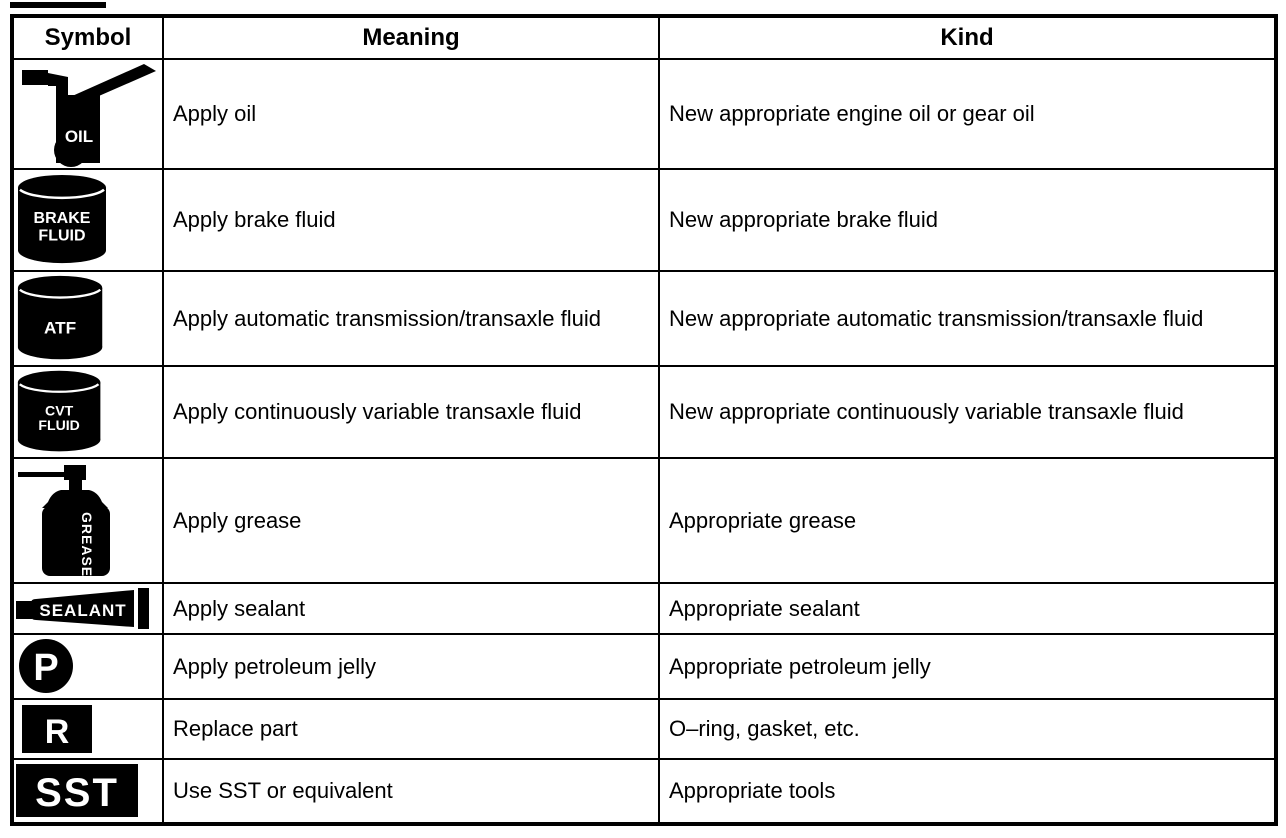 This screenshot has width=1286, height=838. What do you see at coordinates (237, 520) in the screenshot?
I see `meaning-text: Apply grease` at bounding box center [237, 520].